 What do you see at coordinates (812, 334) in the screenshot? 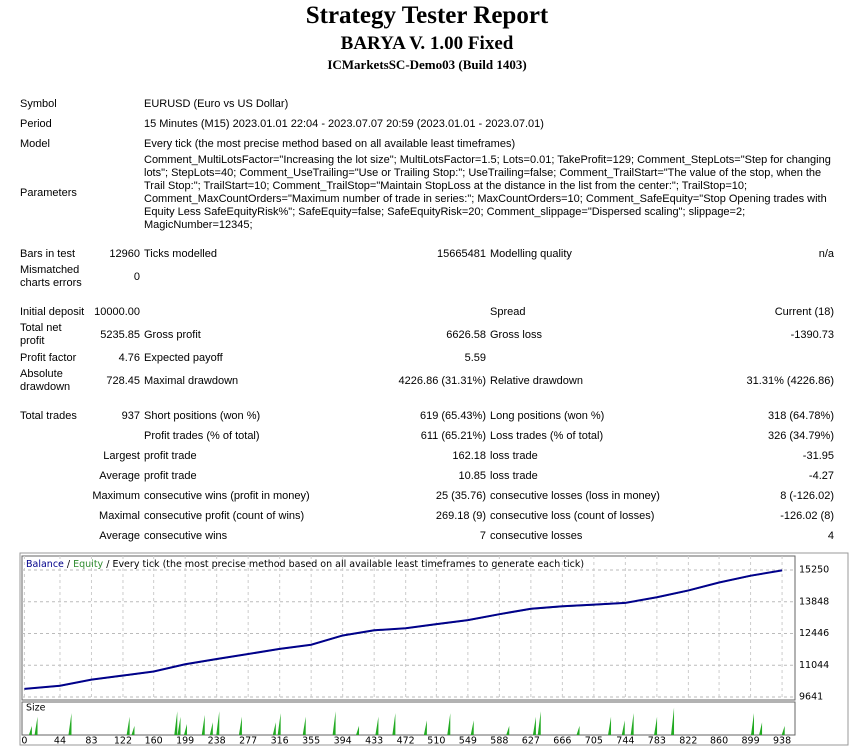
I see `field-value3: -1390.73` at bounding box center [812, 334].